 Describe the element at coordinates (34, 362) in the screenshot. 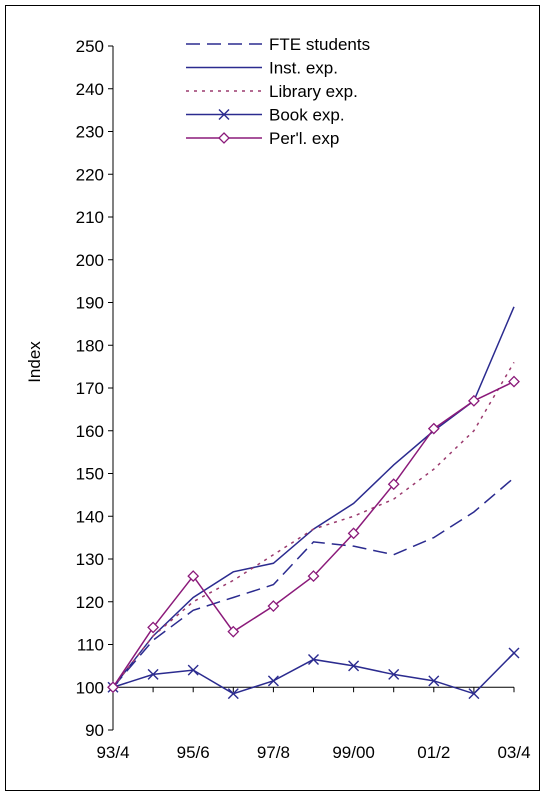

I see `y-axis-label: Index` at that location.